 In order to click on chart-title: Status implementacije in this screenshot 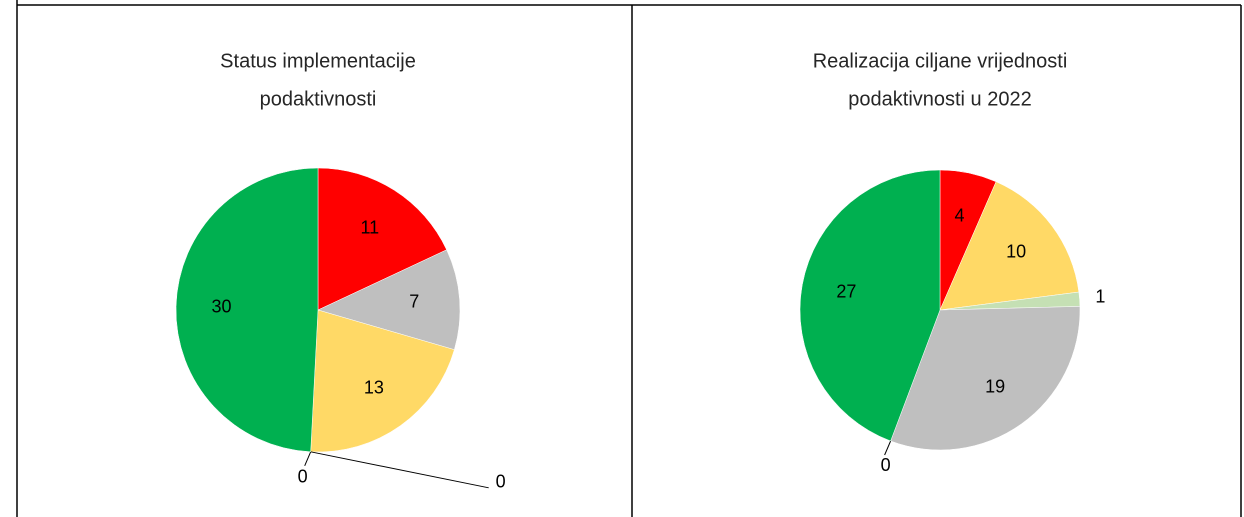, I will do `click(318, 61)`.